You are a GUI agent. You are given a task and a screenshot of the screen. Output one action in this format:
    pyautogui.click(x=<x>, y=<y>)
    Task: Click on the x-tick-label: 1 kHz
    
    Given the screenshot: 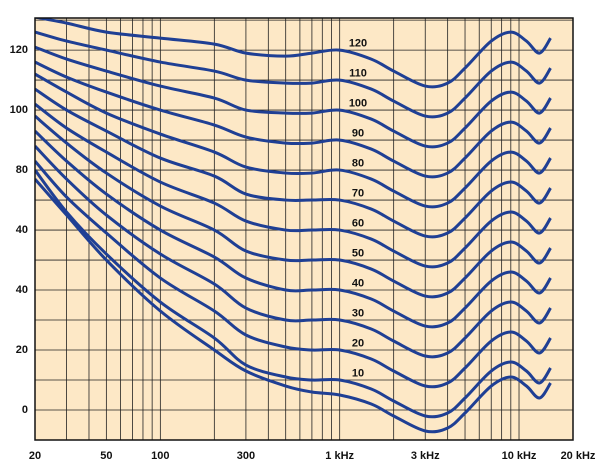 What is the action you would take?
    pyautogui.click(x=339, y=456)
    